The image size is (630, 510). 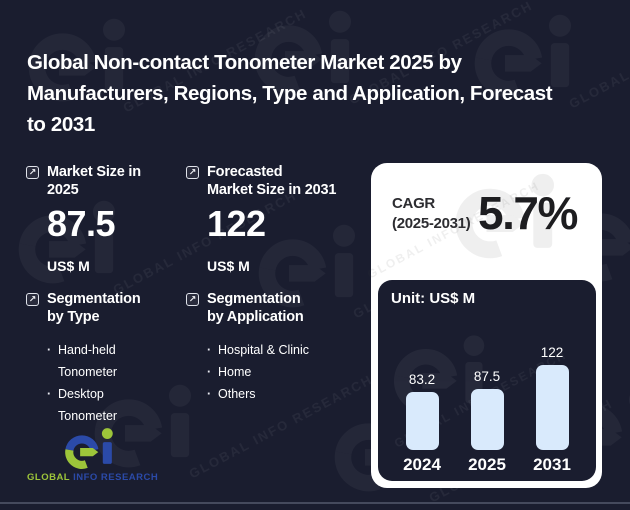 I want to click on bar-value-label: 122, so click(x=552, y=352).